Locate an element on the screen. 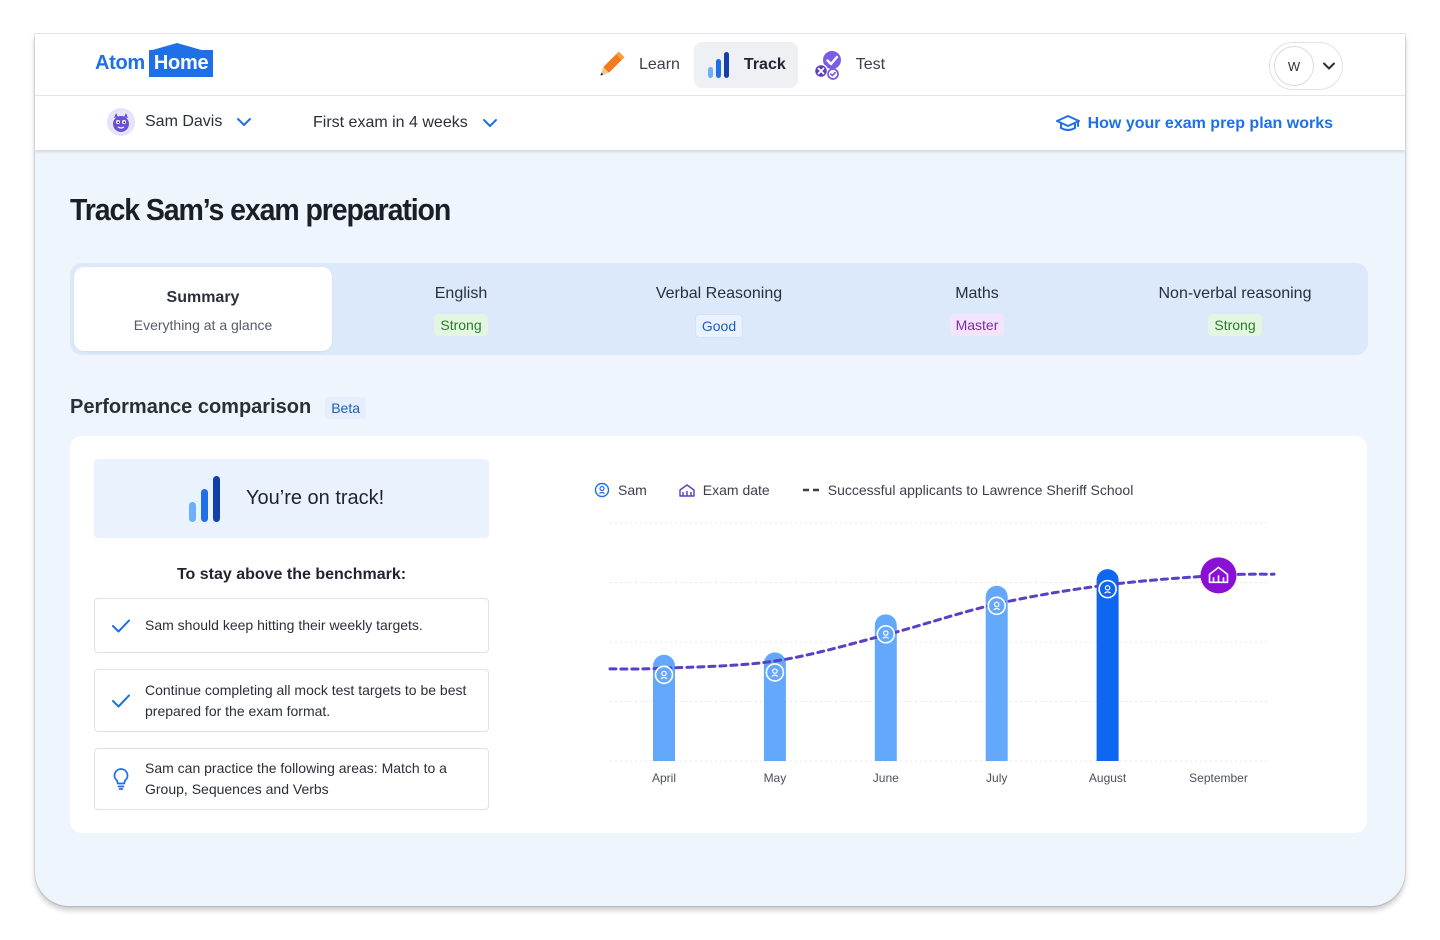  test-check-icon is located at coordinates (827, 65).